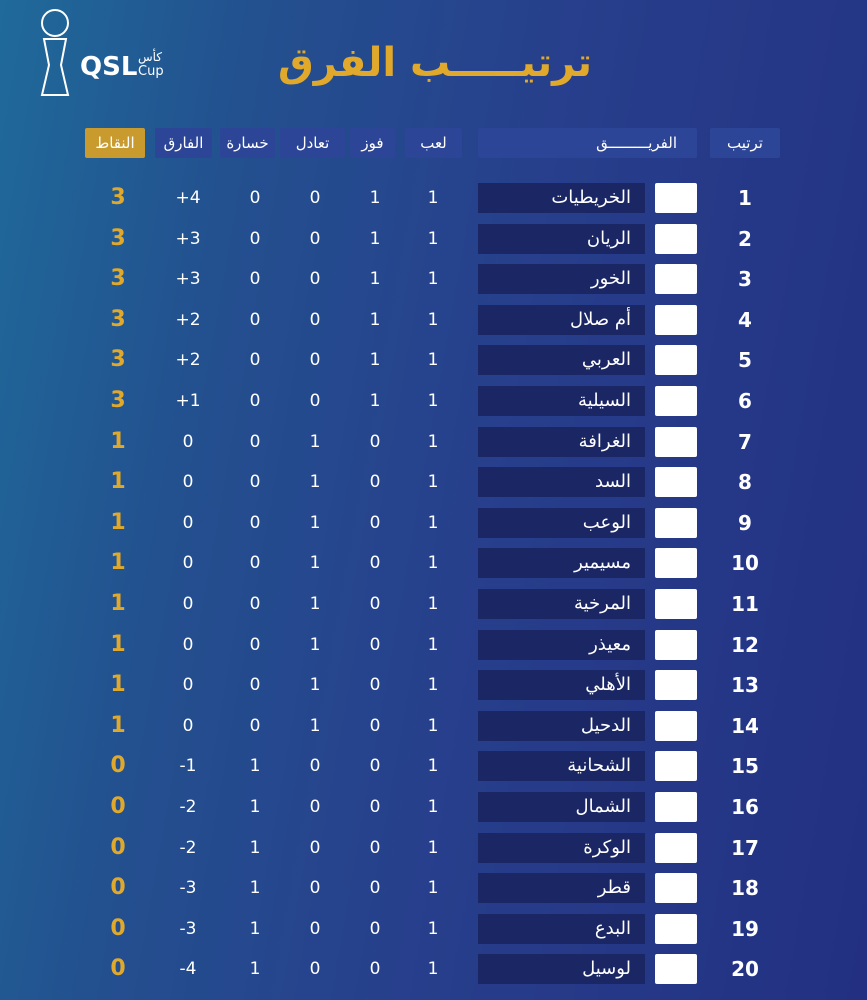  What do you see at coordinates (561, 807) in the screenshot?
I see `team-name: الشمال` at bounding box center [561, 807].